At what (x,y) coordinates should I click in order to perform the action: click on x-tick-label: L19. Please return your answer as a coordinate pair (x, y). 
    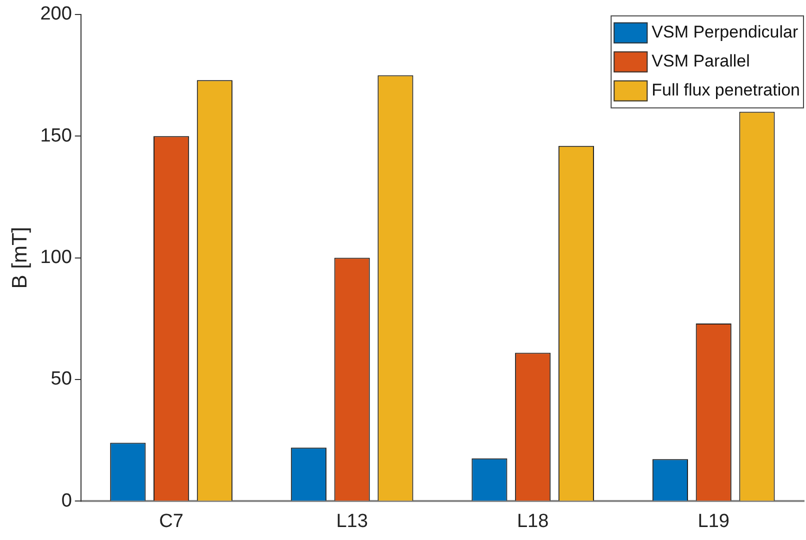
    Looking at the image, I should click on (714, 521).